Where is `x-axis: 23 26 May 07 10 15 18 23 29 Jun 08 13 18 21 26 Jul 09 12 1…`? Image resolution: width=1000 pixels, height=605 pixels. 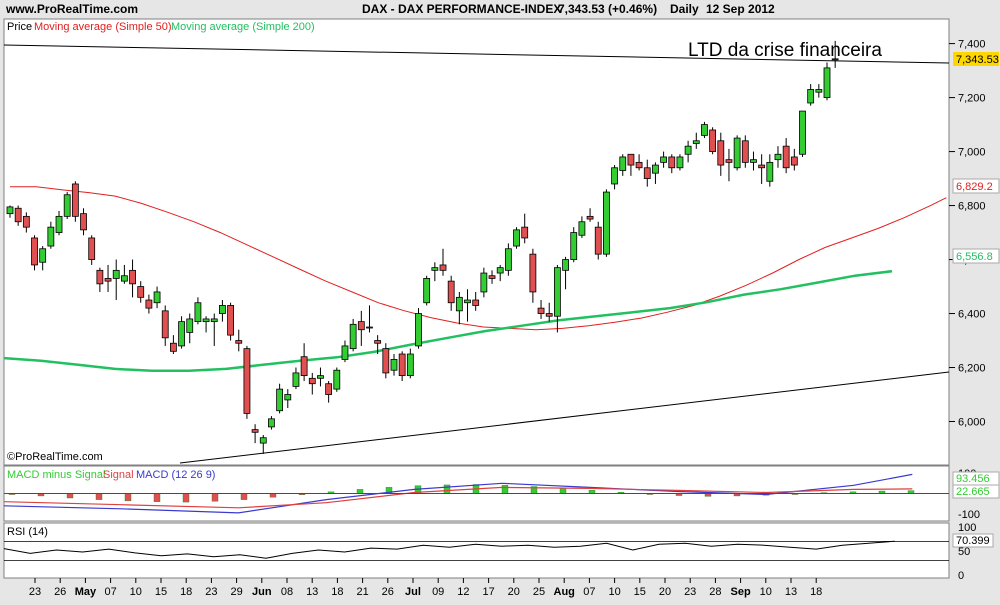 x-axis: 23 26 May 07 10 15 18 23 29 Jun 08 13 18 21 26 Jul 09 12 1… is located at coordinates (425, 588).